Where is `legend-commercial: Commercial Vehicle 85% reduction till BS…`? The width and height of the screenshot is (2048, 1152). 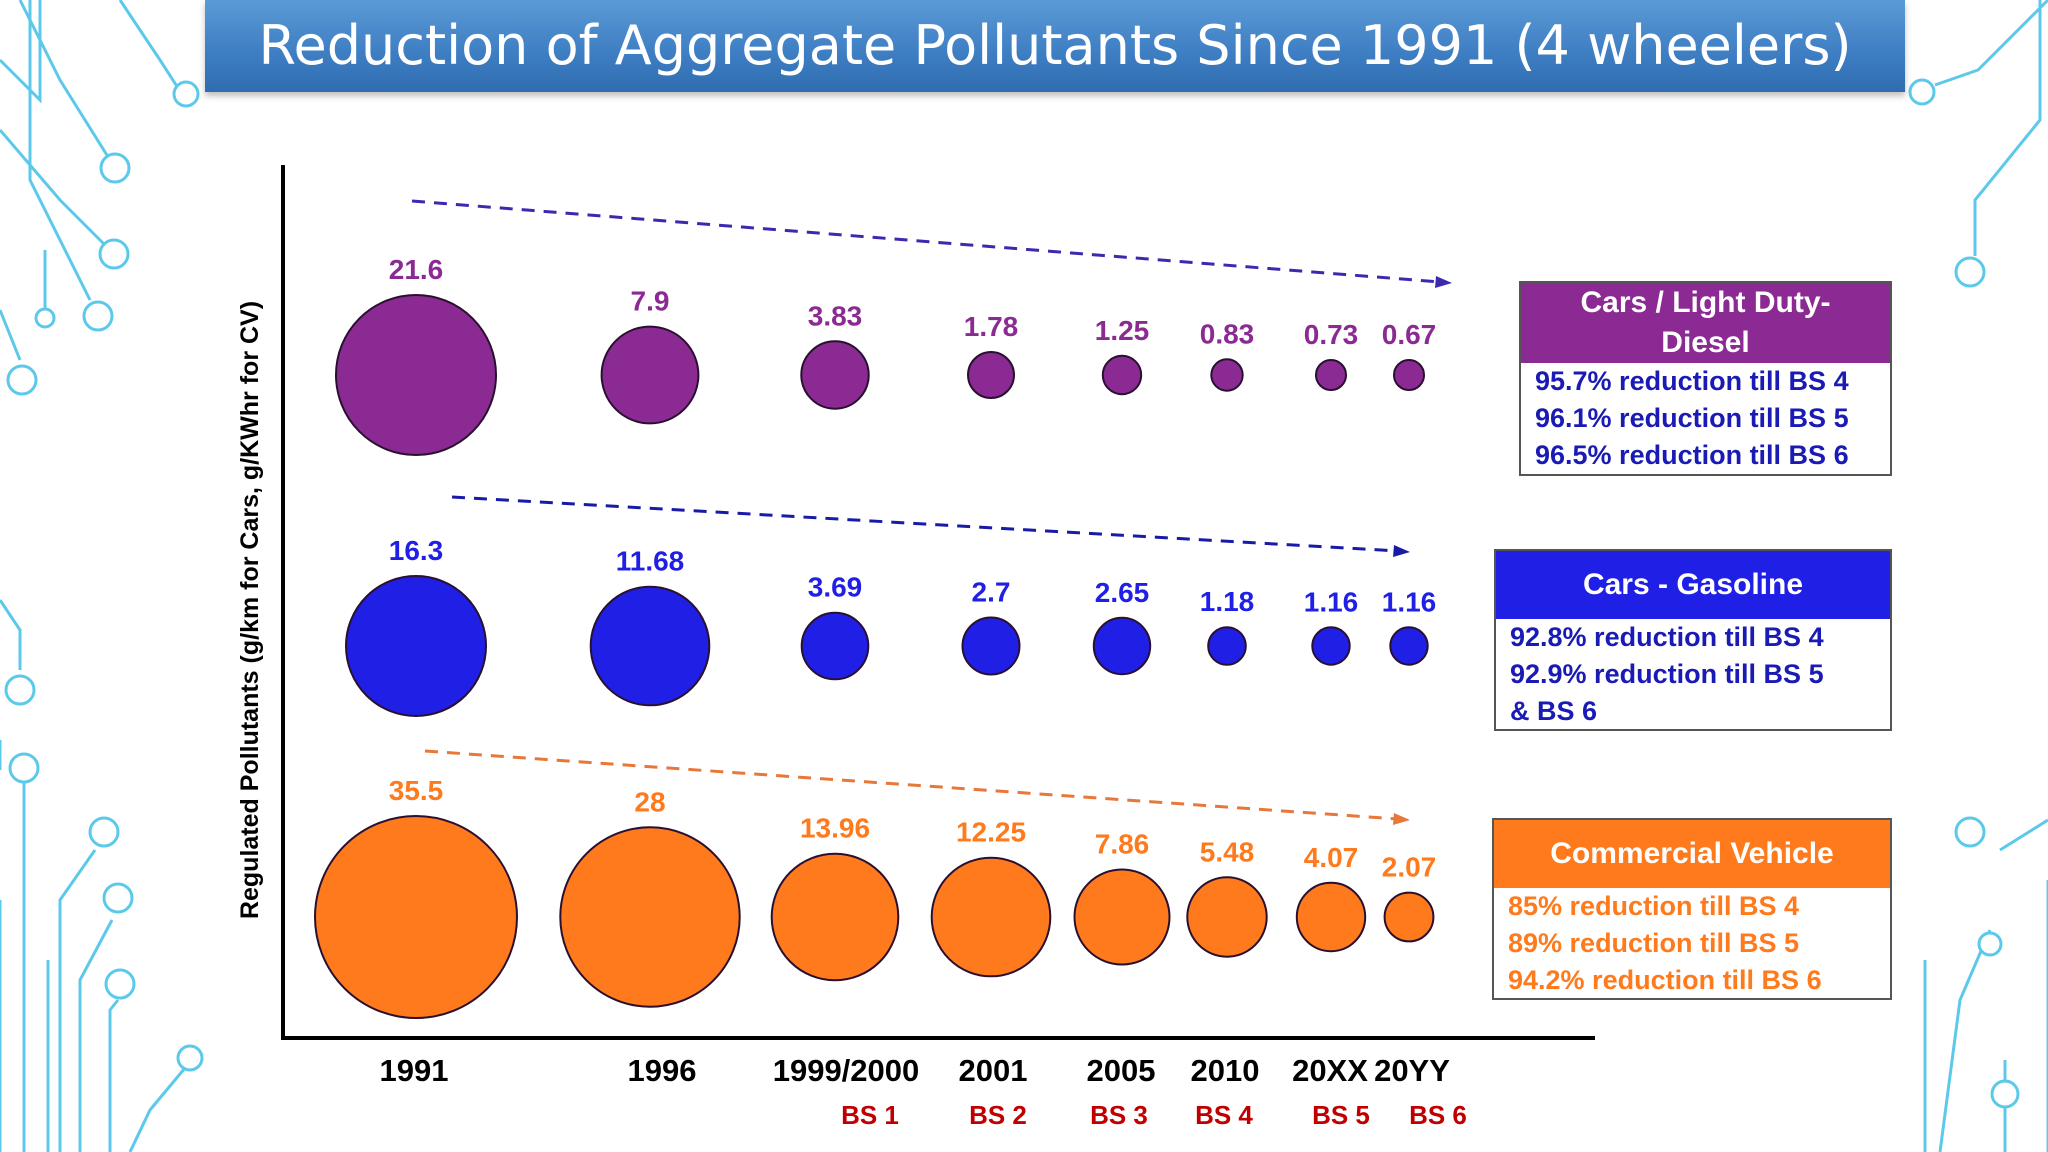 legend-commercial: Commercial Vehicle 85% reduction till BS… is located at coordinates (1692, 909).